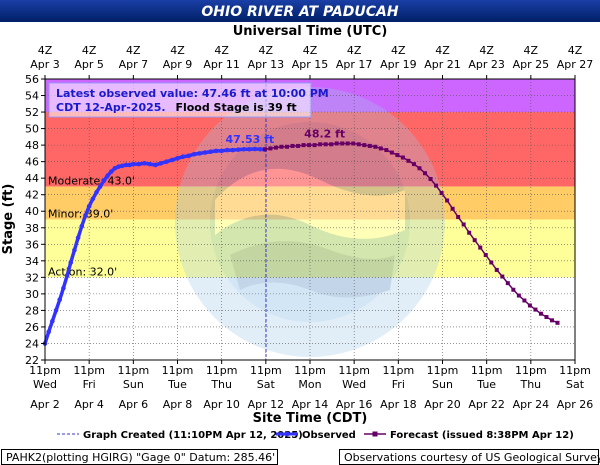 The width and height of the screenshot is (600, 465). I want to click on top-tick-time-6: 4Z, so click(310, 50).